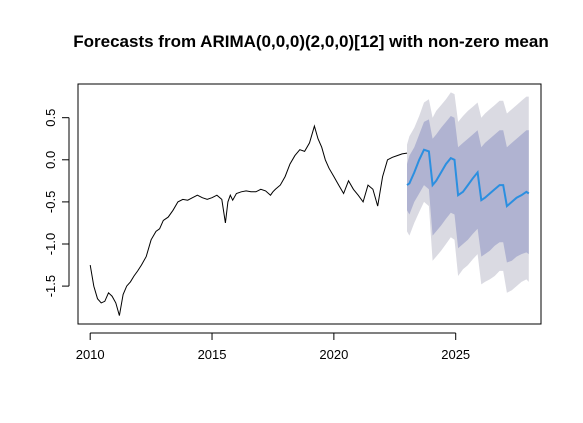 The image size is (583, 423). Describe the element at coordinates (90, 354) in the screenshot. I see `x-tick-label: 2010` at that location.